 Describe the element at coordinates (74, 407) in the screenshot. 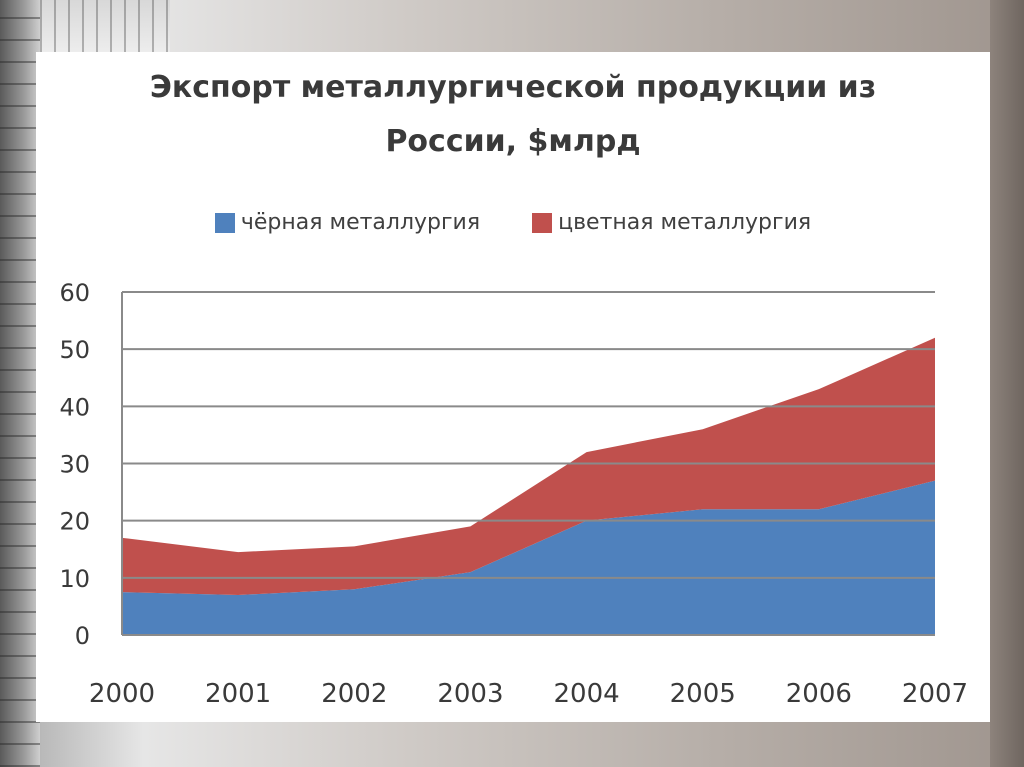

I see `y-tick-label: 40` at that location.